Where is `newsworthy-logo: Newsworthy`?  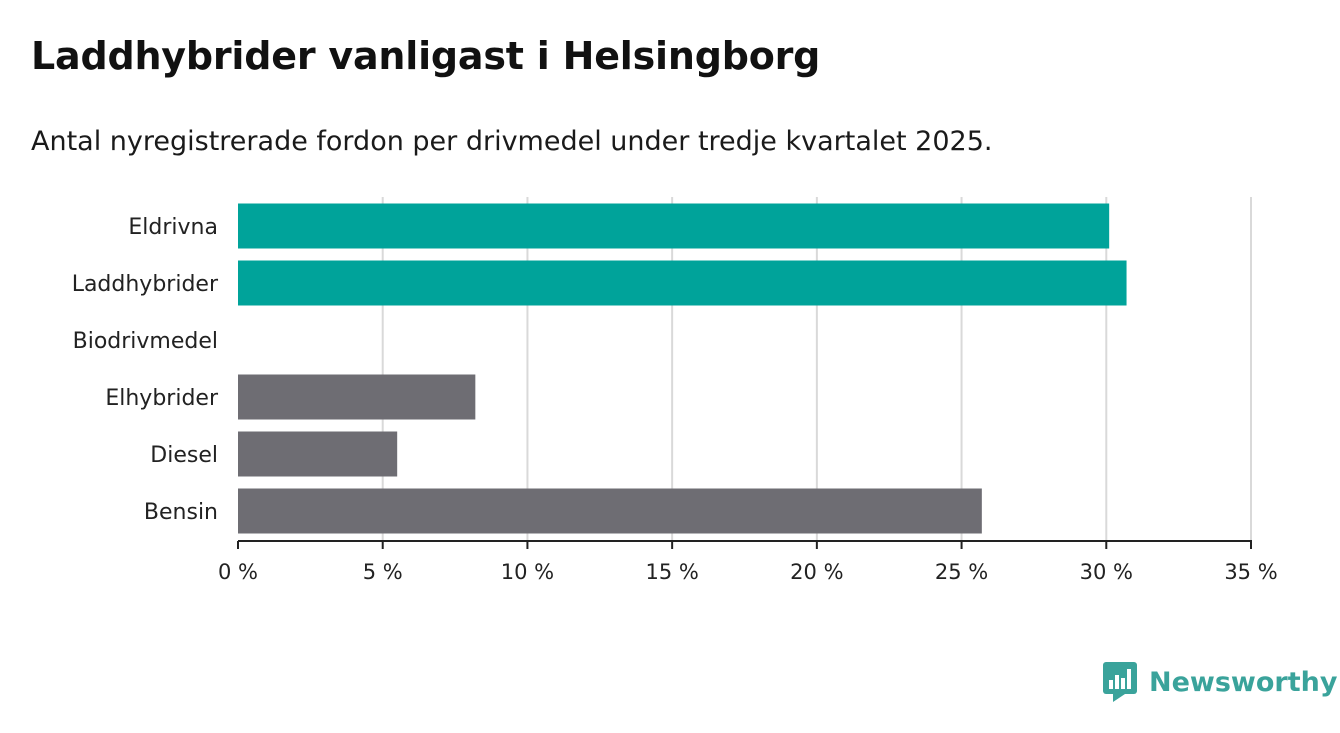 newsworthy-logo: Newsworthy is located at coordinates (1220, 682).